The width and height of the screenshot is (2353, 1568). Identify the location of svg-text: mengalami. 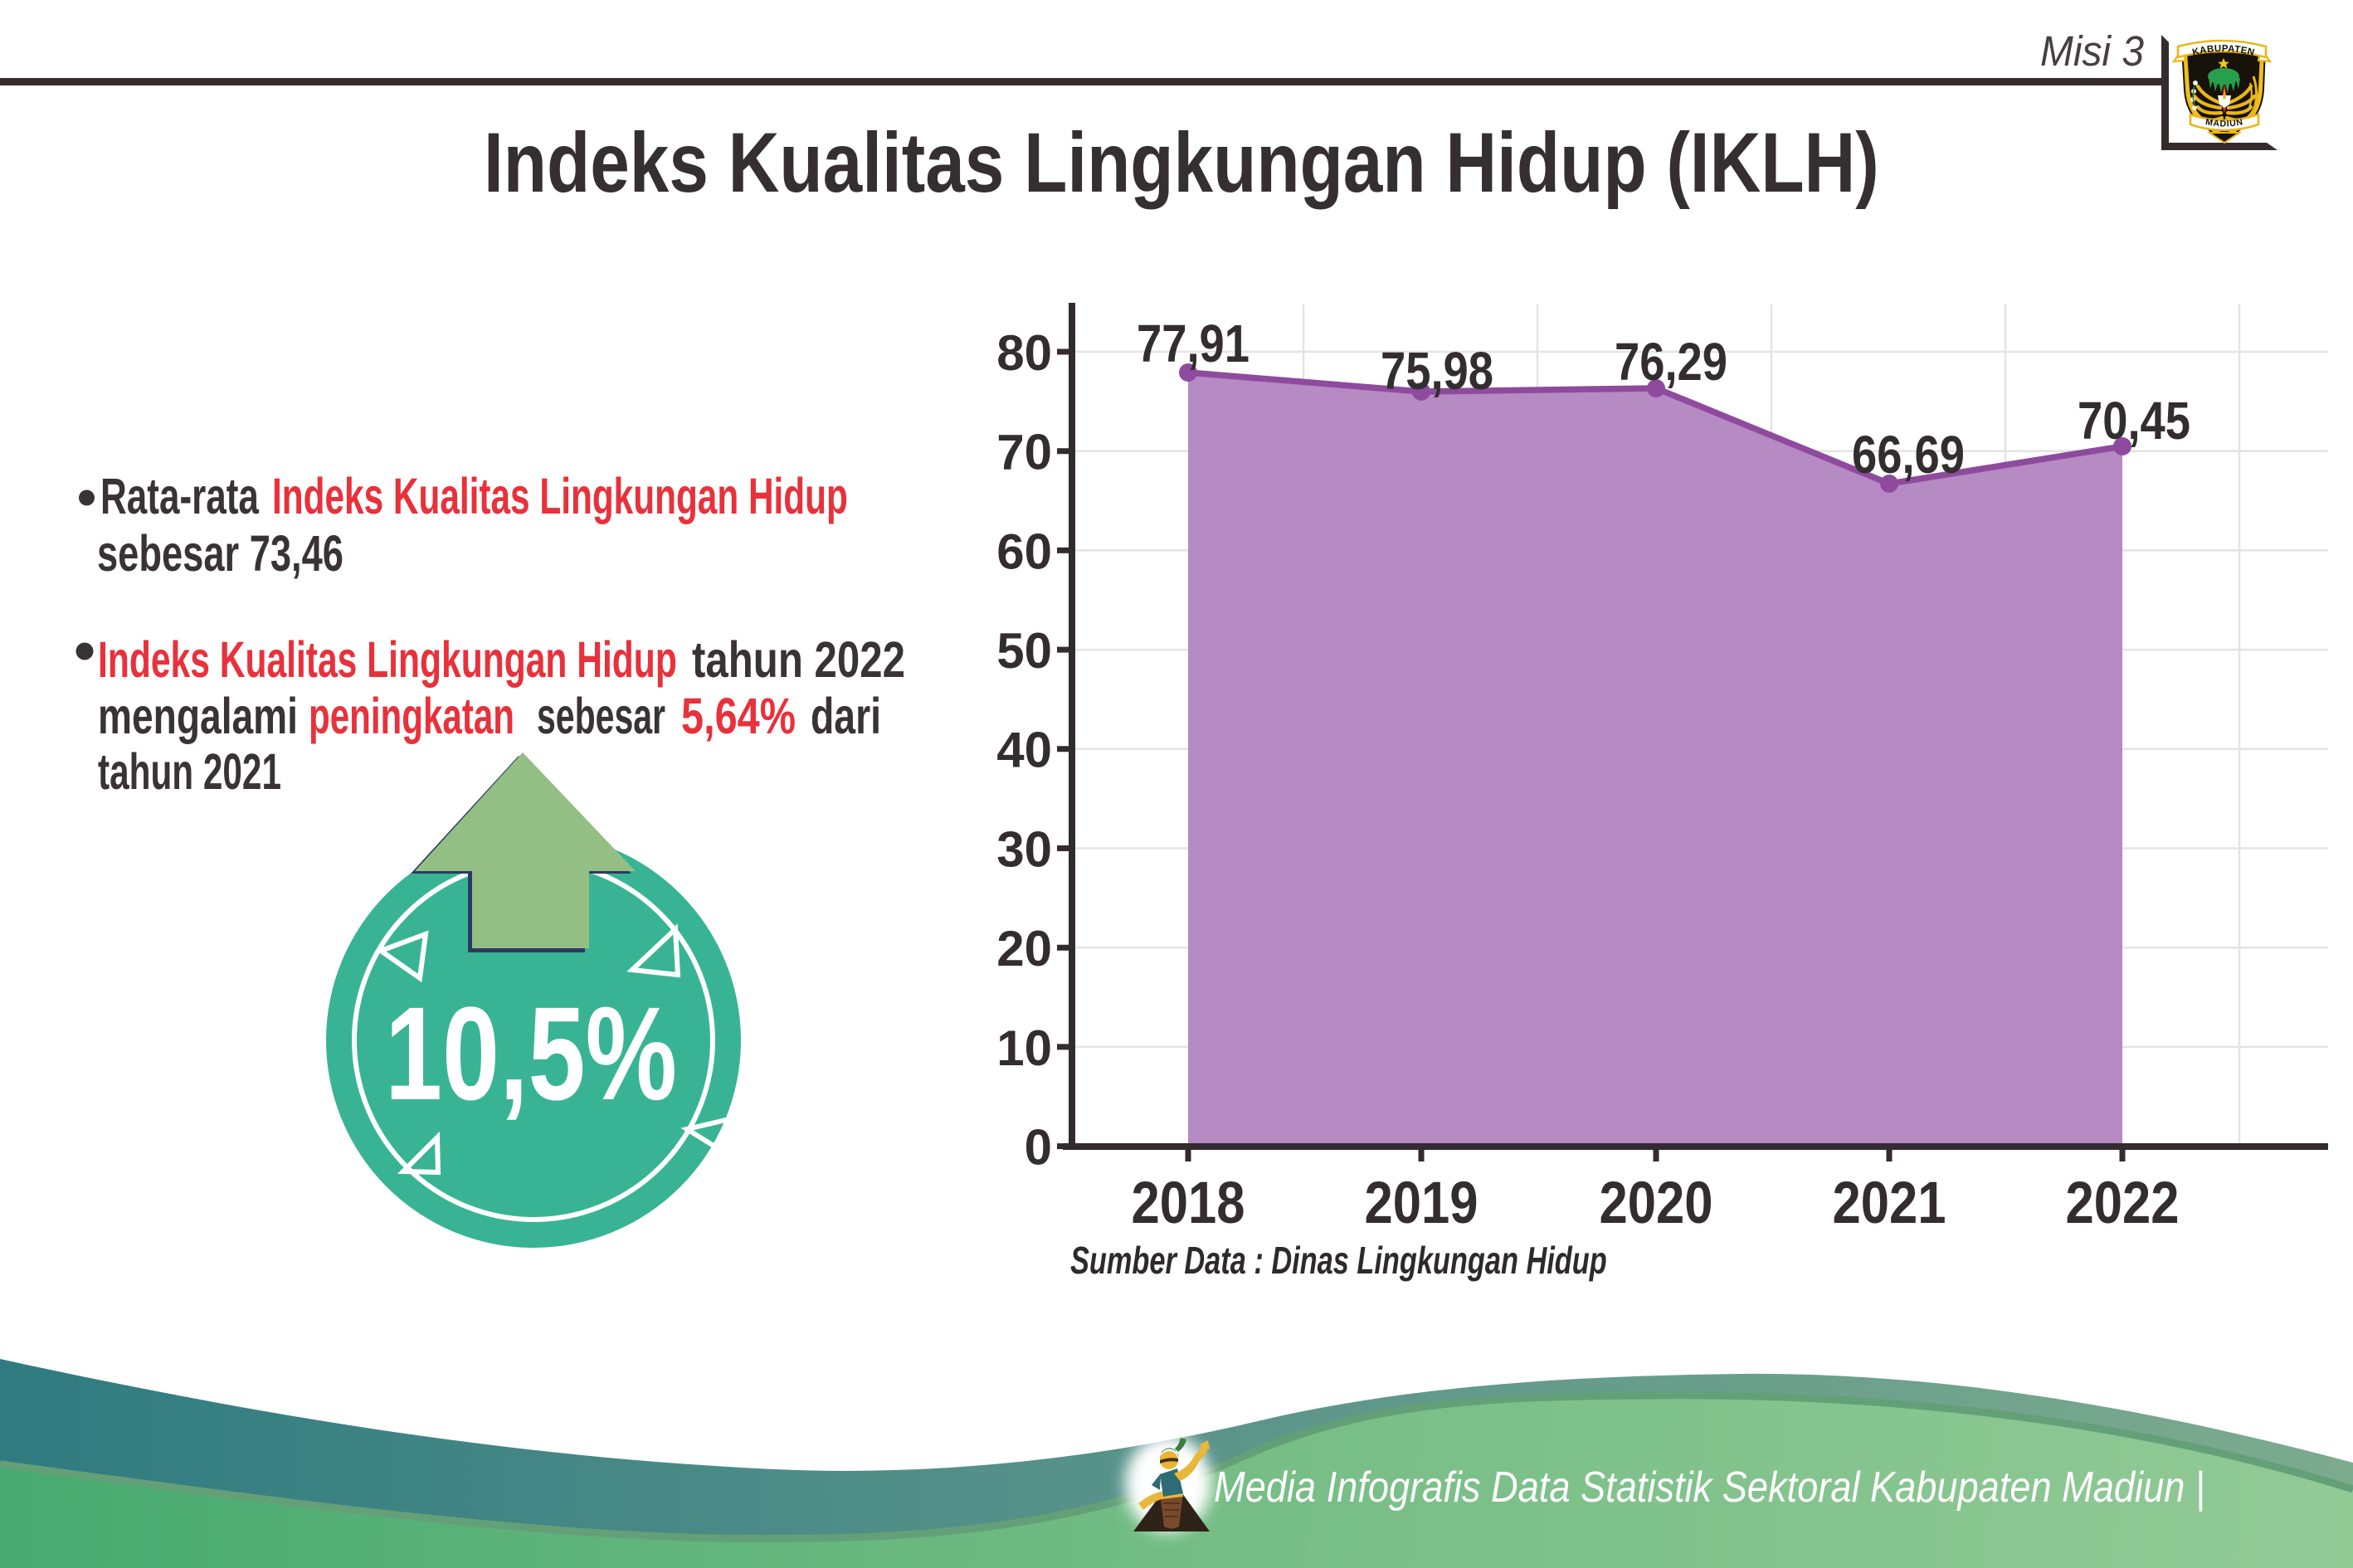
(198, 717).